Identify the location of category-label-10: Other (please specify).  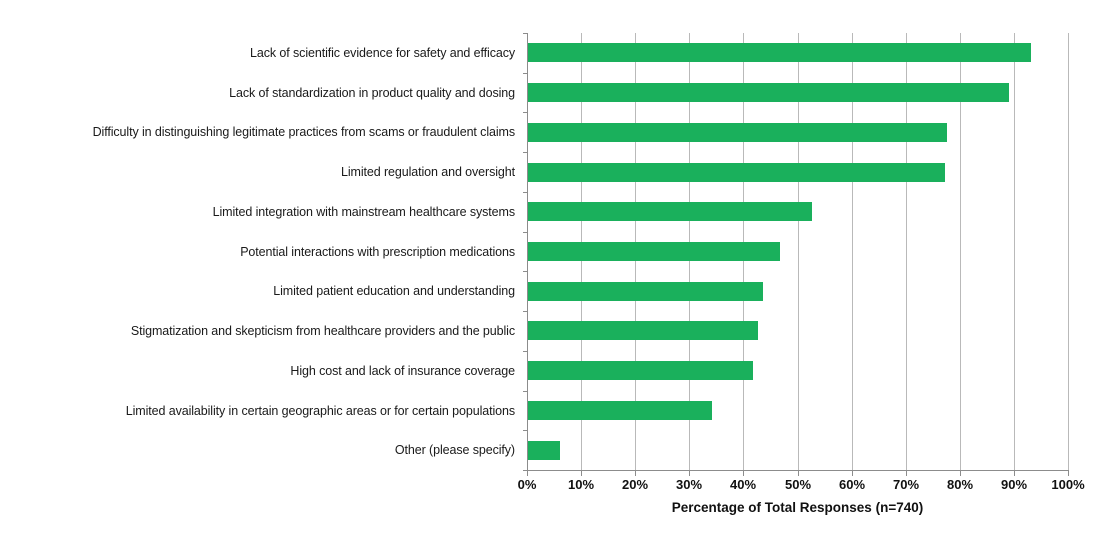
(454, 449).